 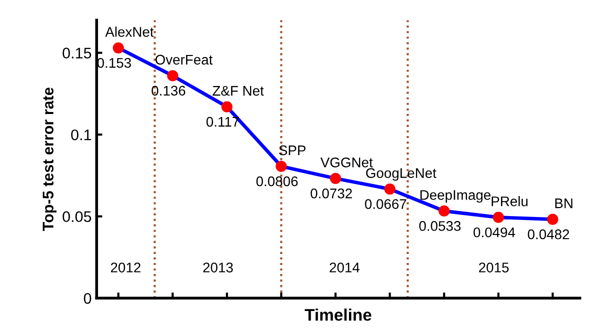 What do you see at coordinates (129, 31) in the screenshot?
I see `annotation: AlexNet` at bounding box center [129, 31].